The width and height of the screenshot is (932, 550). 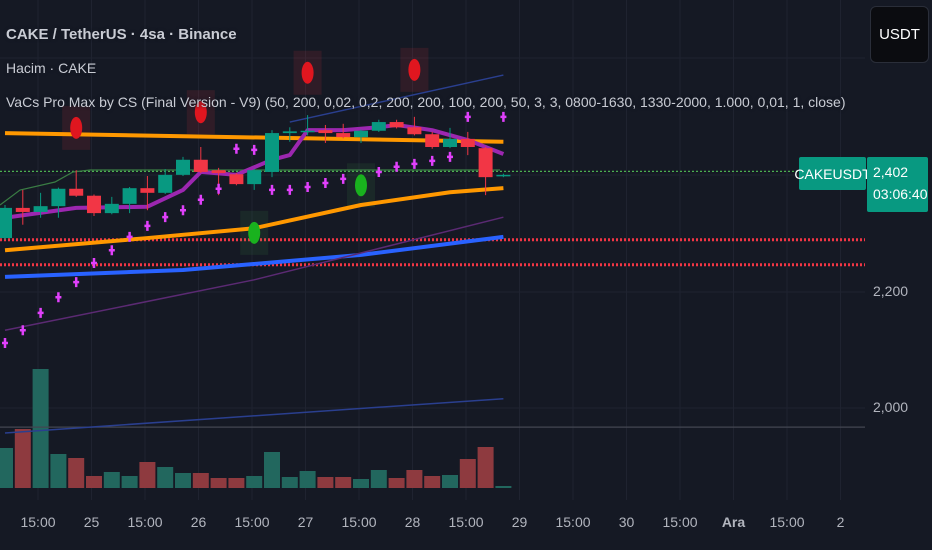 I want to click on volume-legend: Hacim · CAKE, so click(x=51, y=68).